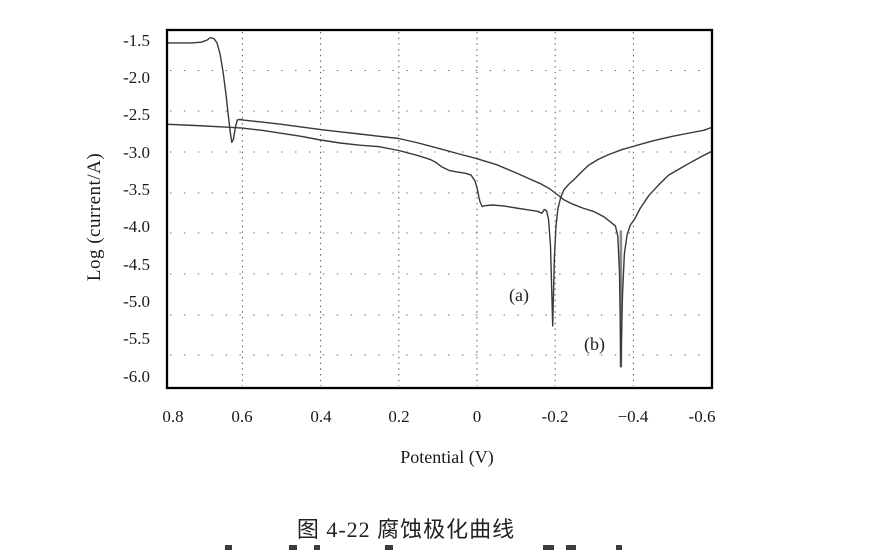 This screenshot has height=550, width=869. What do you see at coordinates (136, 264) in the screenshot?
I see `y-tick-label--4.5: -4.5` at bounding box center [136, 264].